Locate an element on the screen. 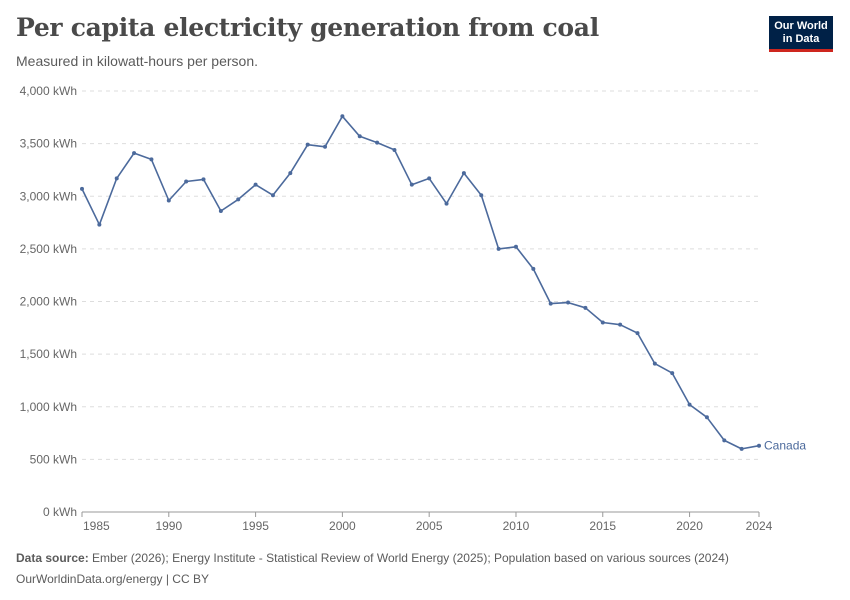  x-tick-label: 2020 is located at coordinates (689, 526).